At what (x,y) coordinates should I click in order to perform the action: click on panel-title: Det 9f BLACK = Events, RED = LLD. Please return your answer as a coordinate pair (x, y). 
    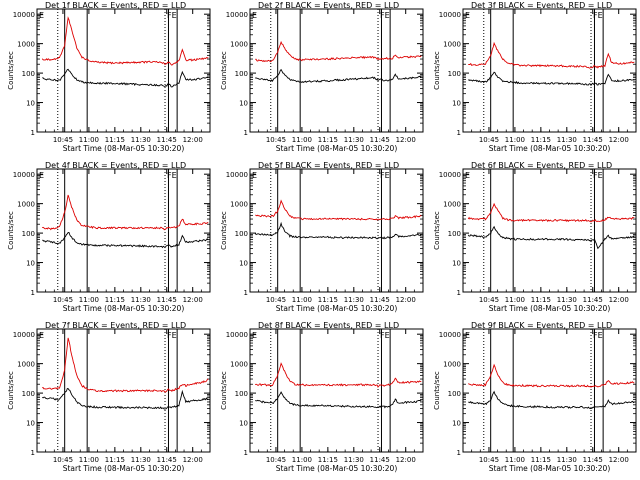
    Looking at the image, I should click on (541, 325).